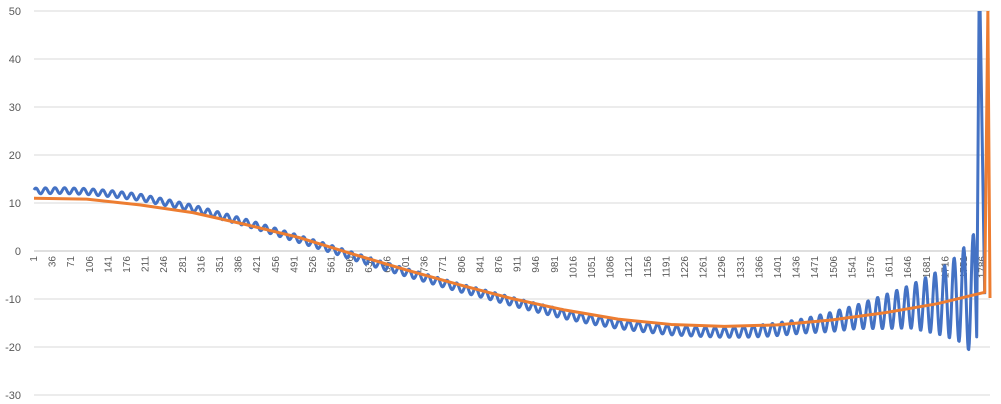 This screenshot has height=404, width=1001. I want to click on x-tick-label: 1261, so click(704, 267).